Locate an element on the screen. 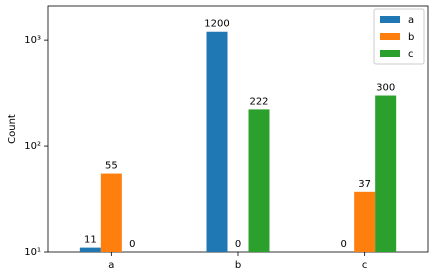  data-label: 11 is located at coordinates (90, 240).